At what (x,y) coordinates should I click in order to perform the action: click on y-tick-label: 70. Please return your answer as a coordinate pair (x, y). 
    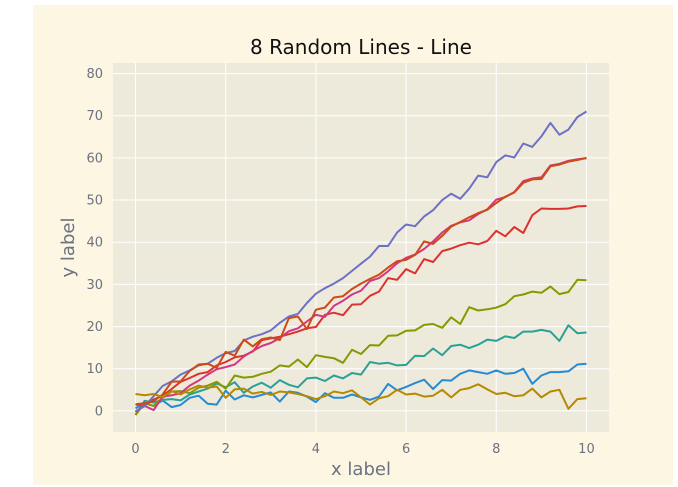
    Looking at the image, I should click on (94, 116).